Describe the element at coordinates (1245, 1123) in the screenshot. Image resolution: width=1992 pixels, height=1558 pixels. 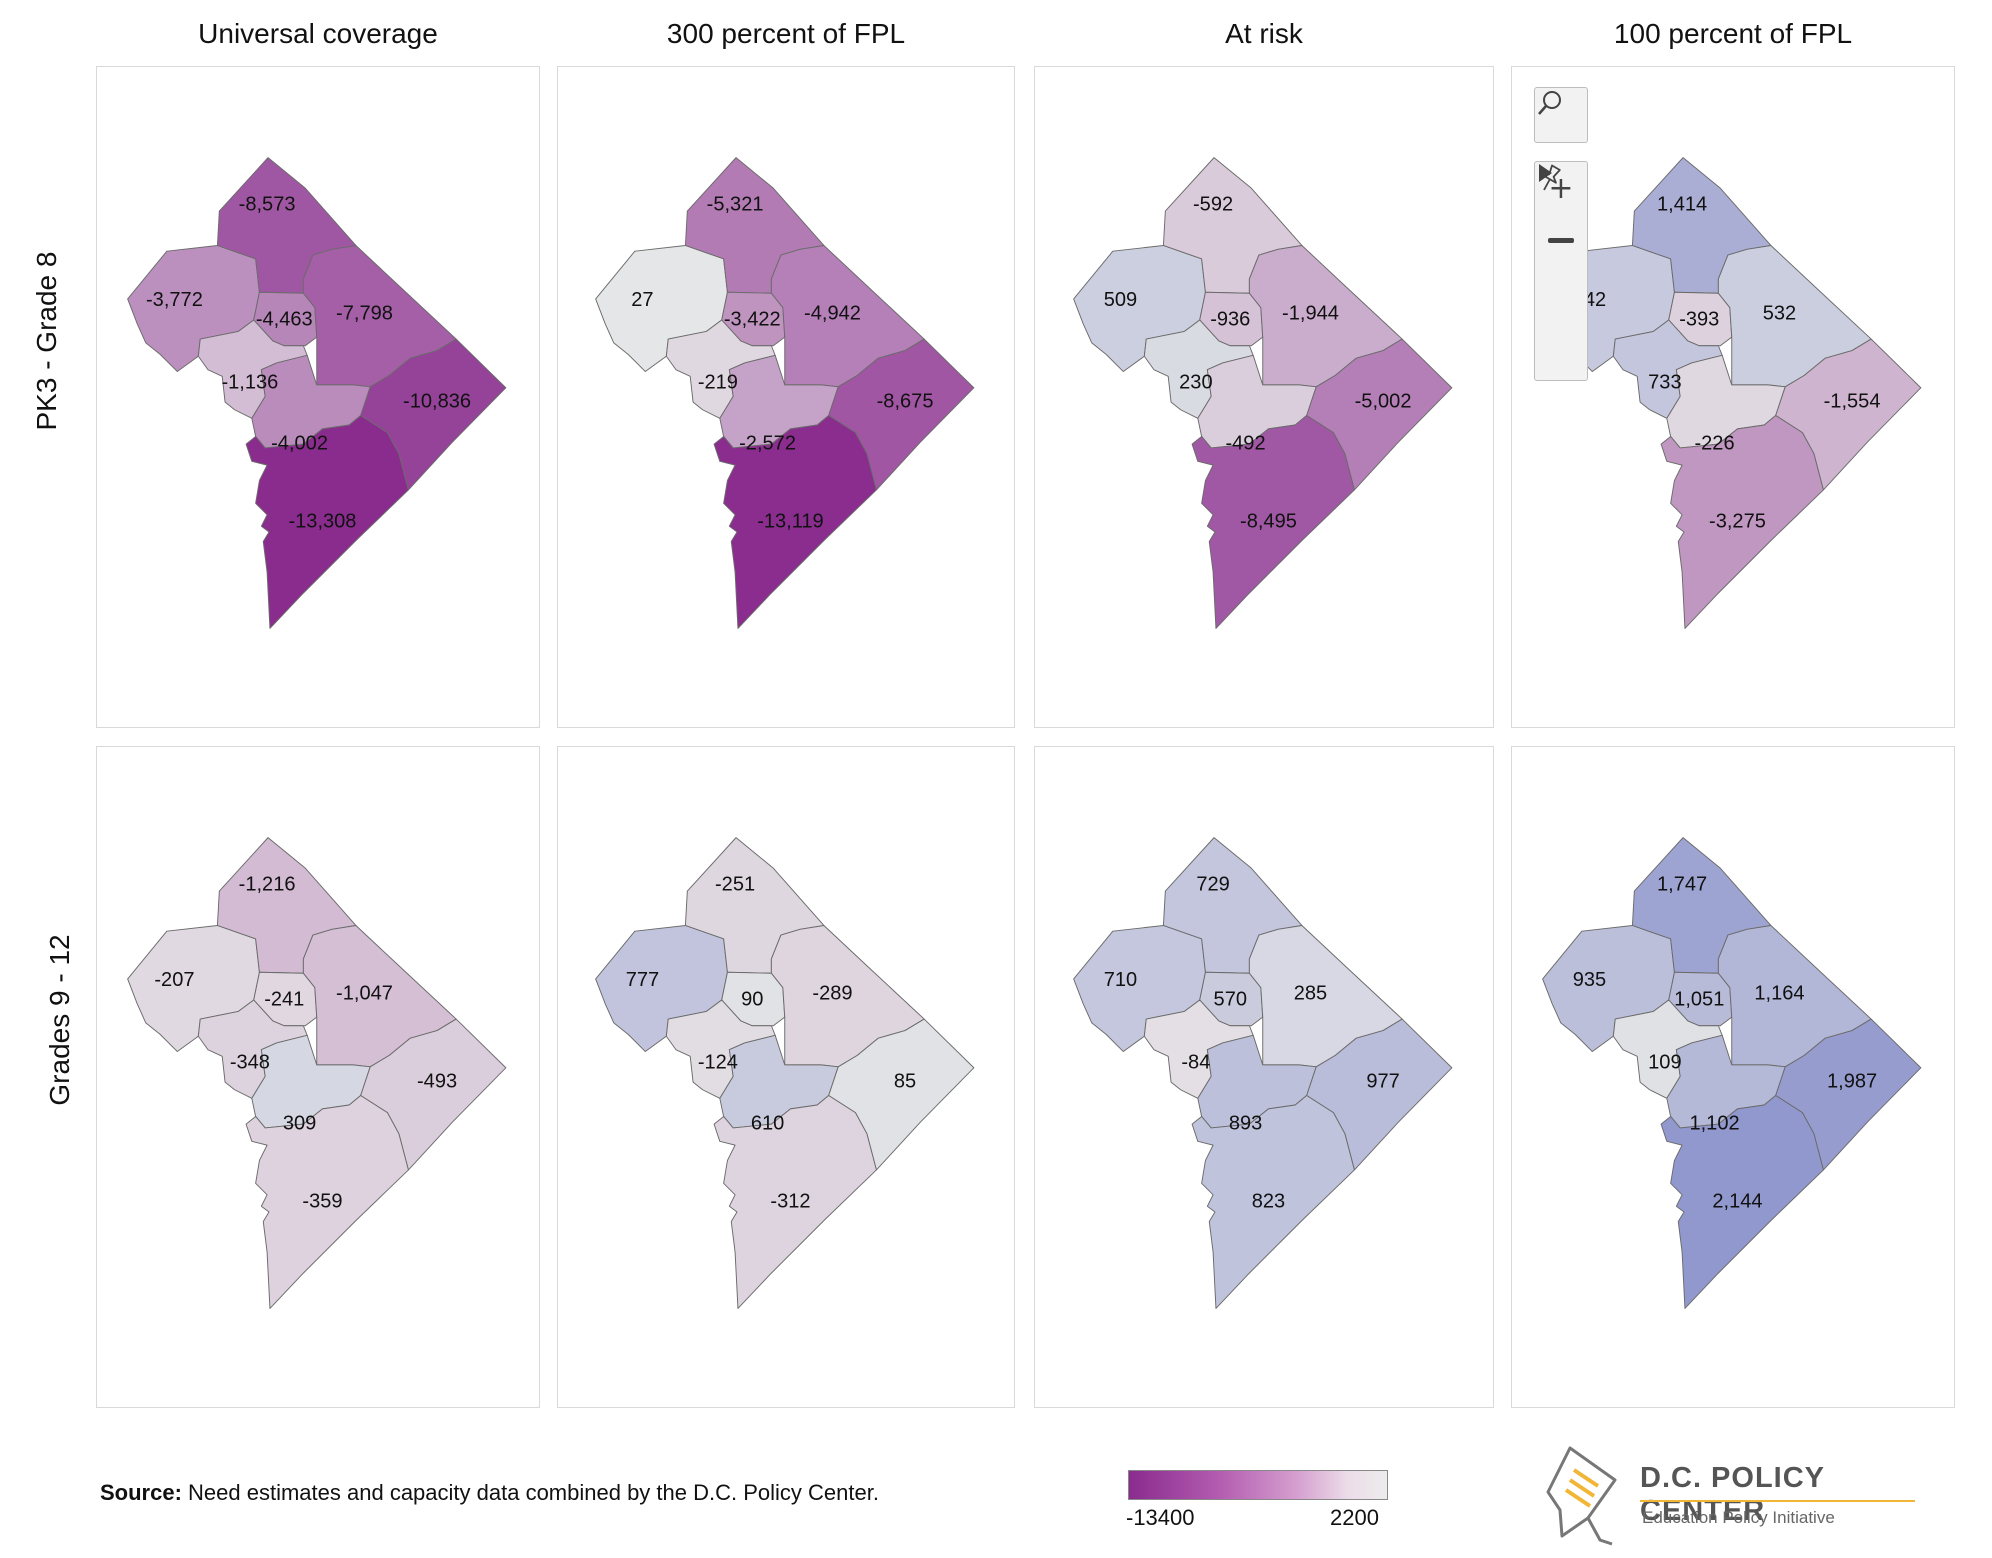
I see `ward-6-value-label: 893` at that location.